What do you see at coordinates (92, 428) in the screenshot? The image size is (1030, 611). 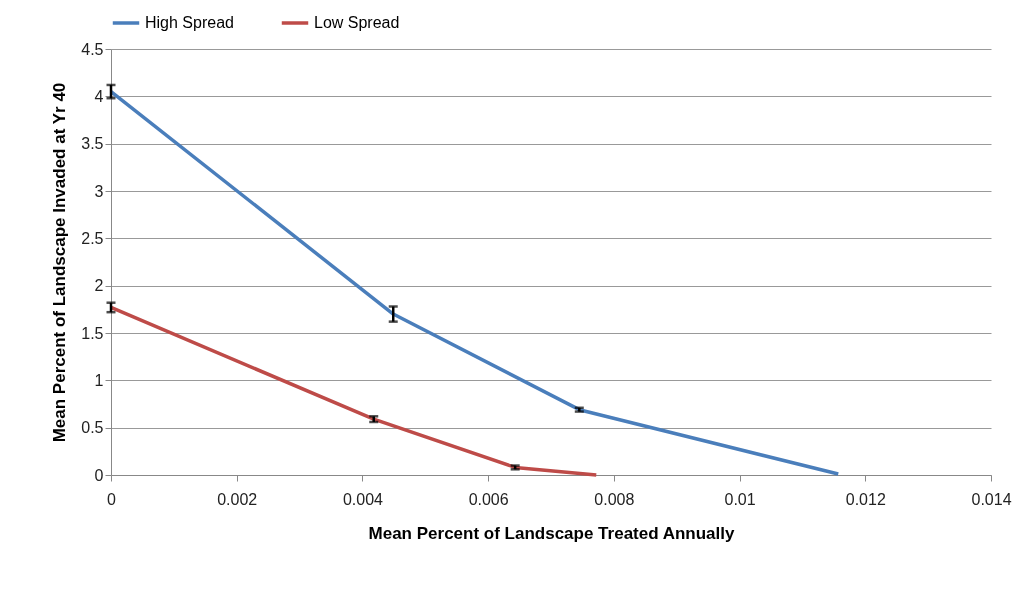 I see `y-tick-label: 0.5` at bounding box center [92, 428].